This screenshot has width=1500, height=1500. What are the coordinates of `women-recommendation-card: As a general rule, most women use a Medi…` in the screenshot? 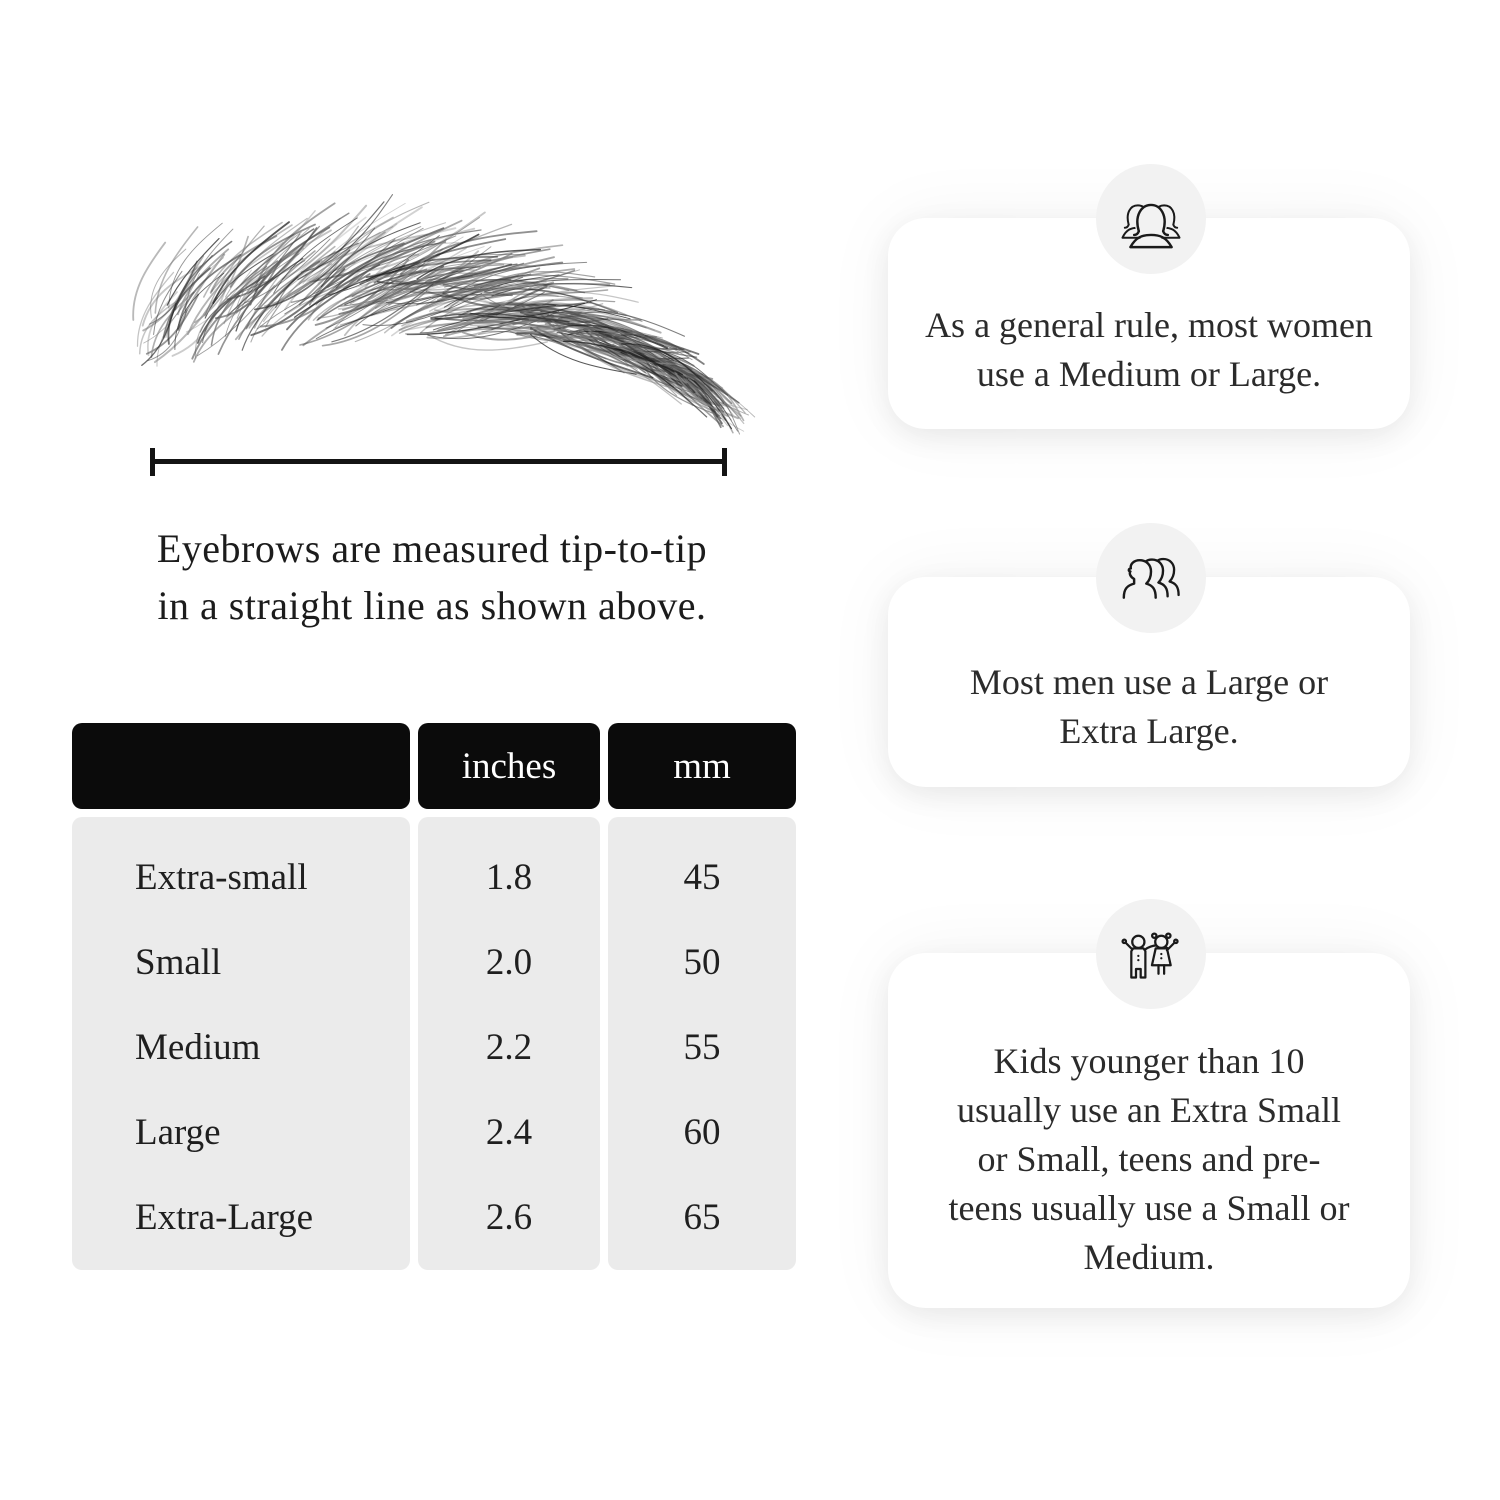 It's located at (1149, 323).